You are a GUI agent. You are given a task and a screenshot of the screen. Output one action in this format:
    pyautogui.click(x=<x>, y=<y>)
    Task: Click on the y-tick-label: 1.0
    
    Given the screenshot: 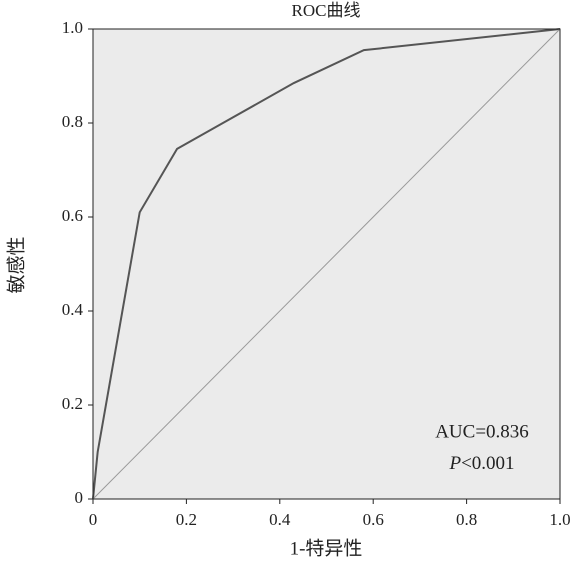 What is the action you would take?
    pyautogui.click(x=72, y=27)
    